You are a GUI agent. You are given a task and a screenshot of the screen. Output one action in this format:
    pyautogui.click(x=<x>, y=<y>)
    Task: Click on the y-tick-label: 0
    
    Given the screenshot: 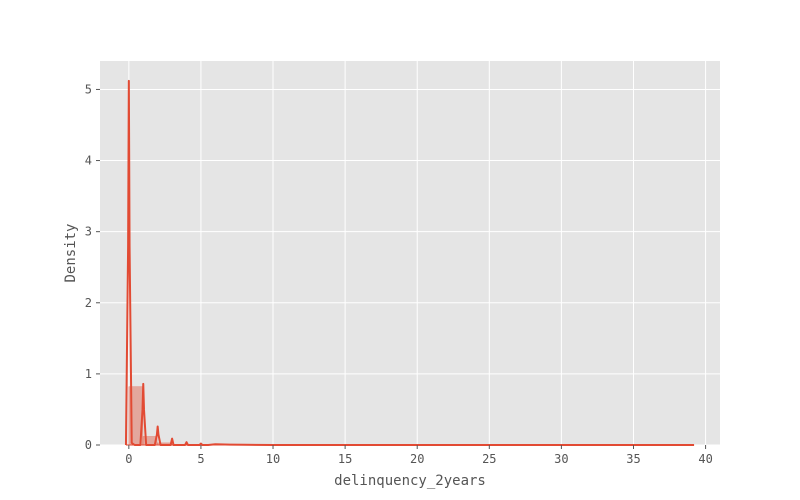 What is the action you would take?
    pyautogui.click(x=88, y=445)
    